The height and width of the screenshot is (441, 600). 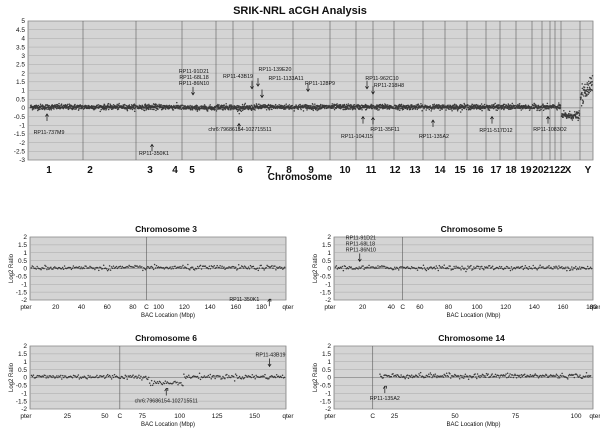 What do you see at coordinates (511, 170) in the screenshot?
I see `genome-x-tick-label: 18` at bounding box center [511, 170].